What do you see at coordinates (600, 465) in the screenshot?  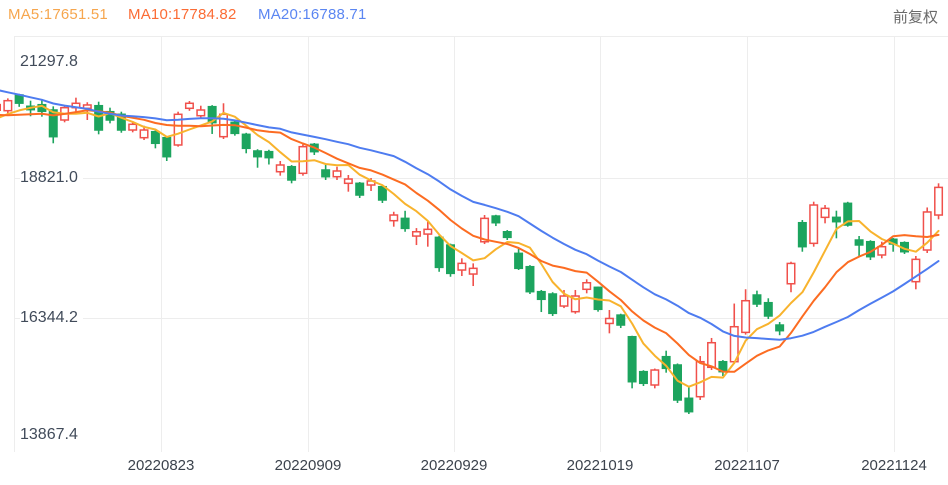 I see `x-axis-label: 20221019` at bounding box center [600, 465].